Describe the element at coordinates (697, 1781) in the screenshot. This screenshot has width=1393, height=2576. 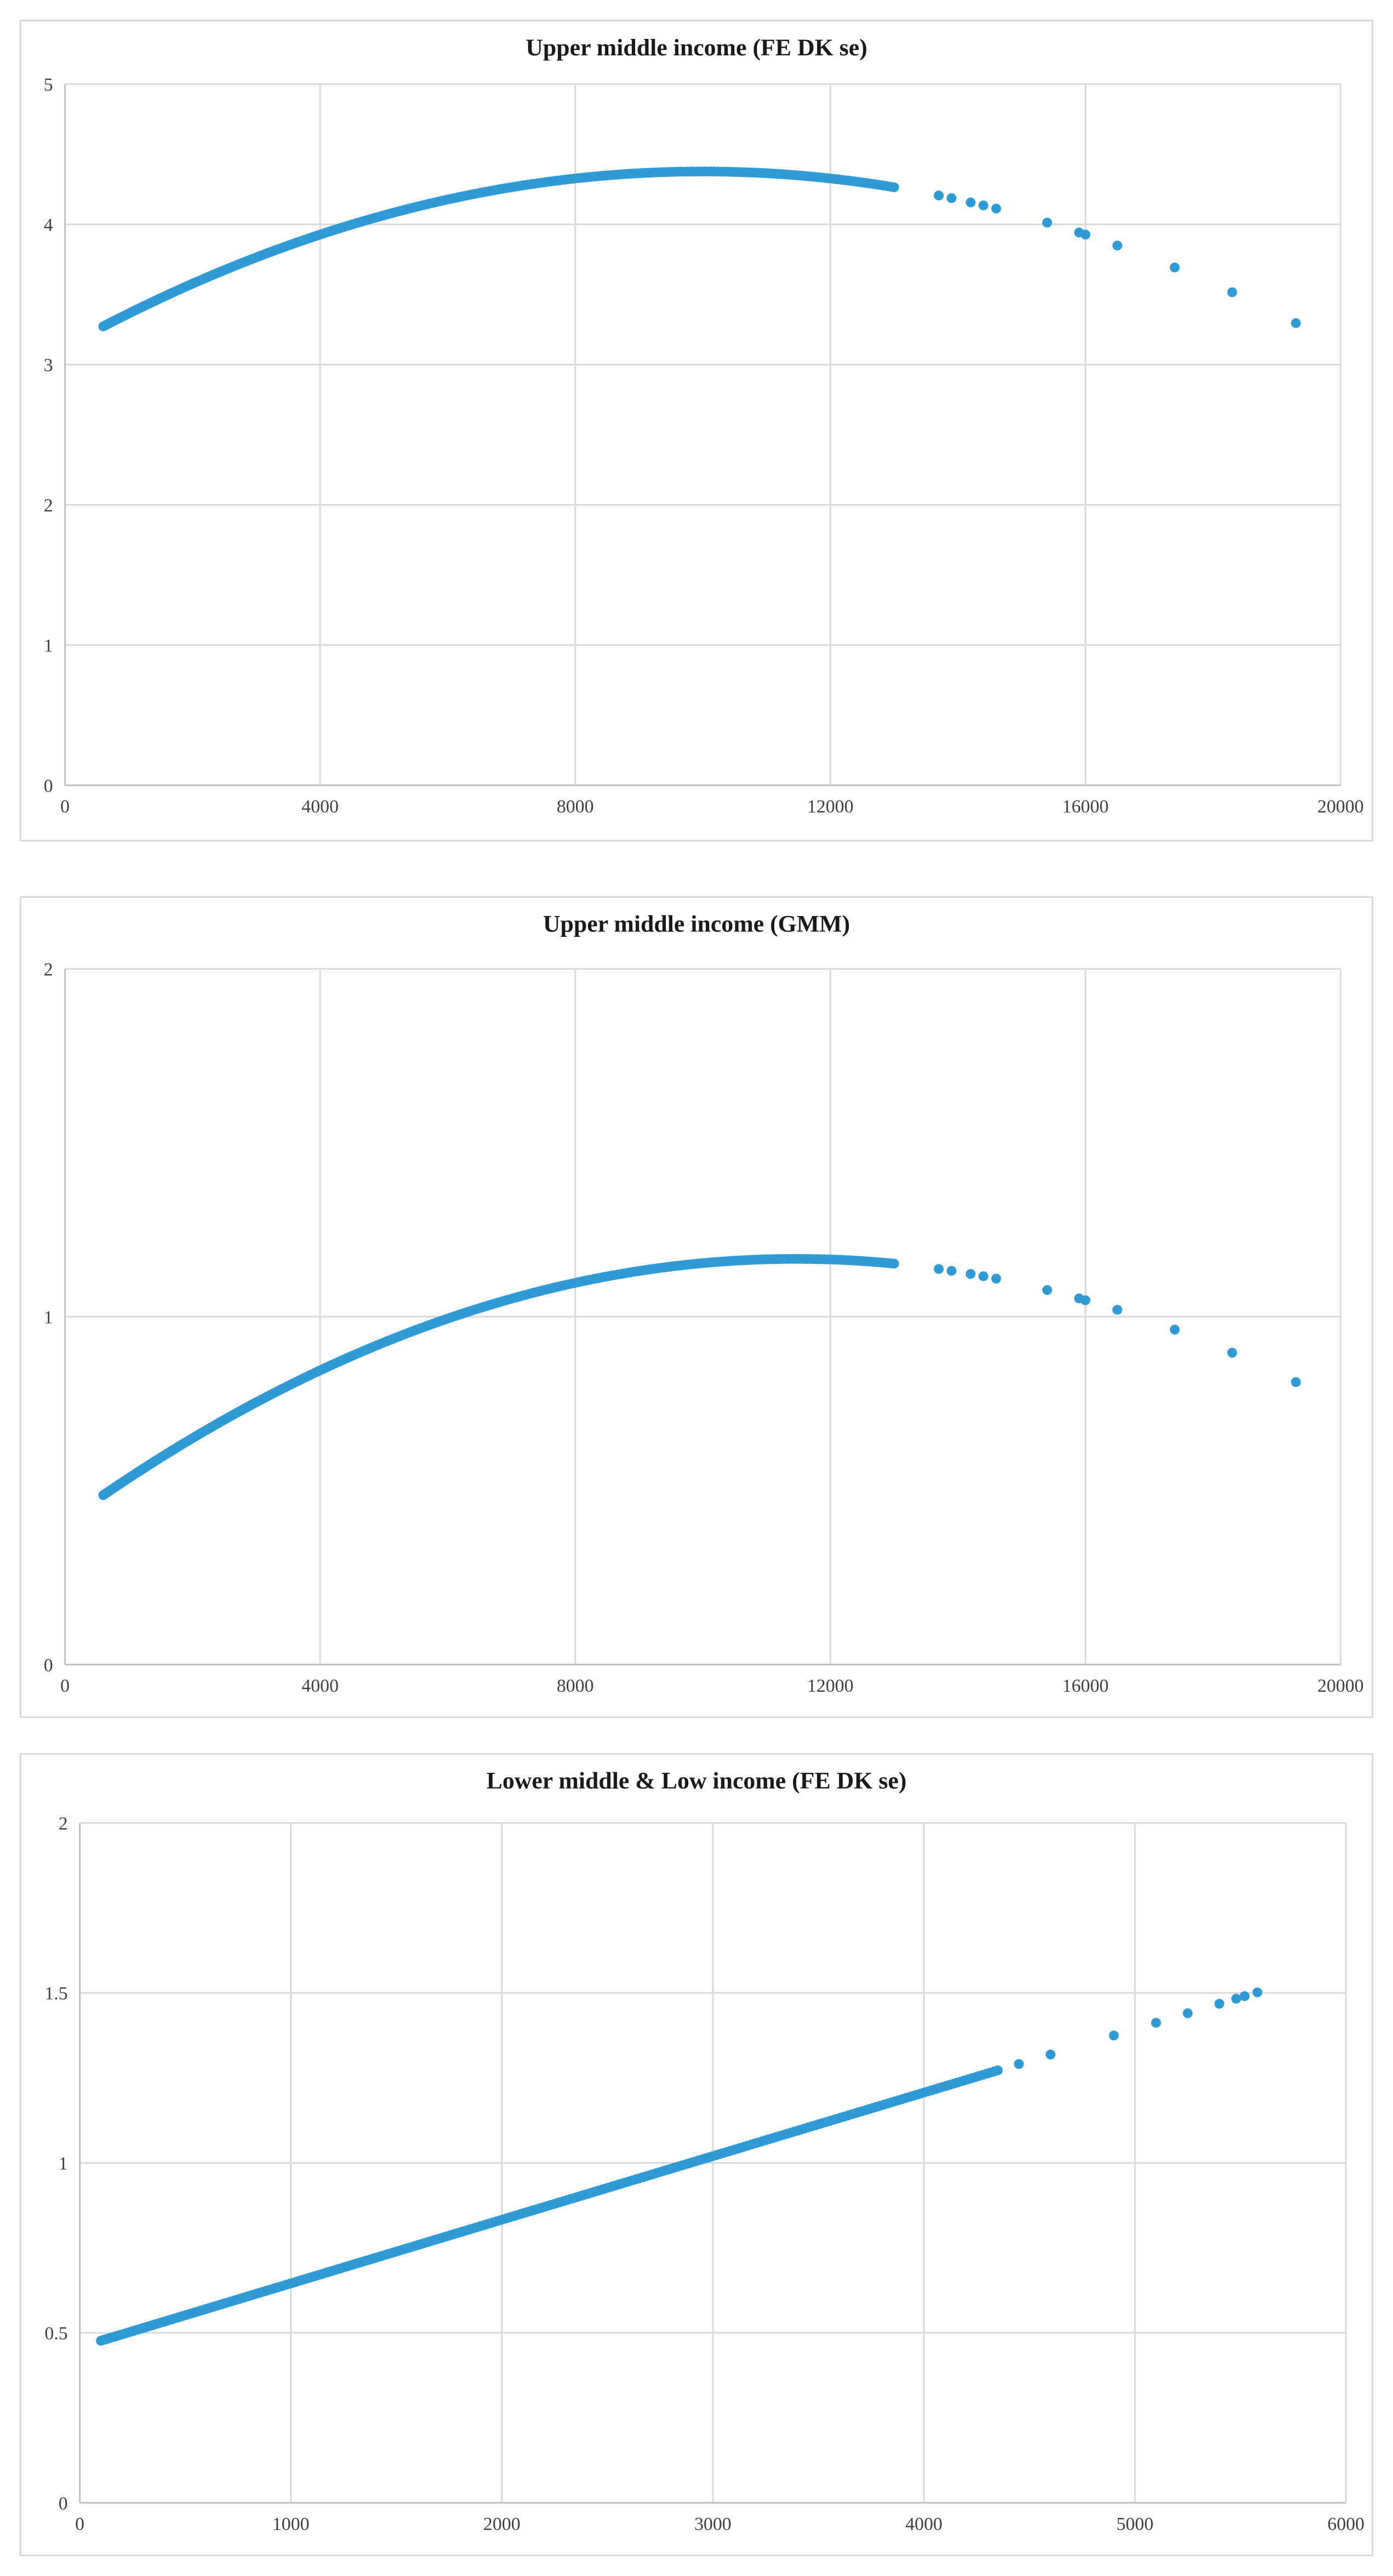
I see `chart-title: Lower middle & Low income (FE DK se)` at that location.